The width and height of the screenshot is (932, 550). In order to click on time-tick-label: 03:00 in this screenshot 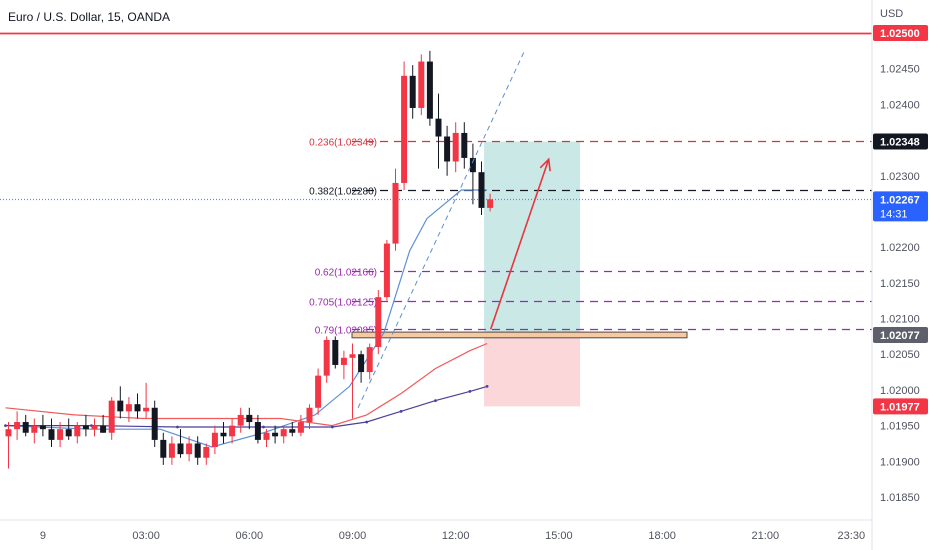, I will do `click(146, 536)`.